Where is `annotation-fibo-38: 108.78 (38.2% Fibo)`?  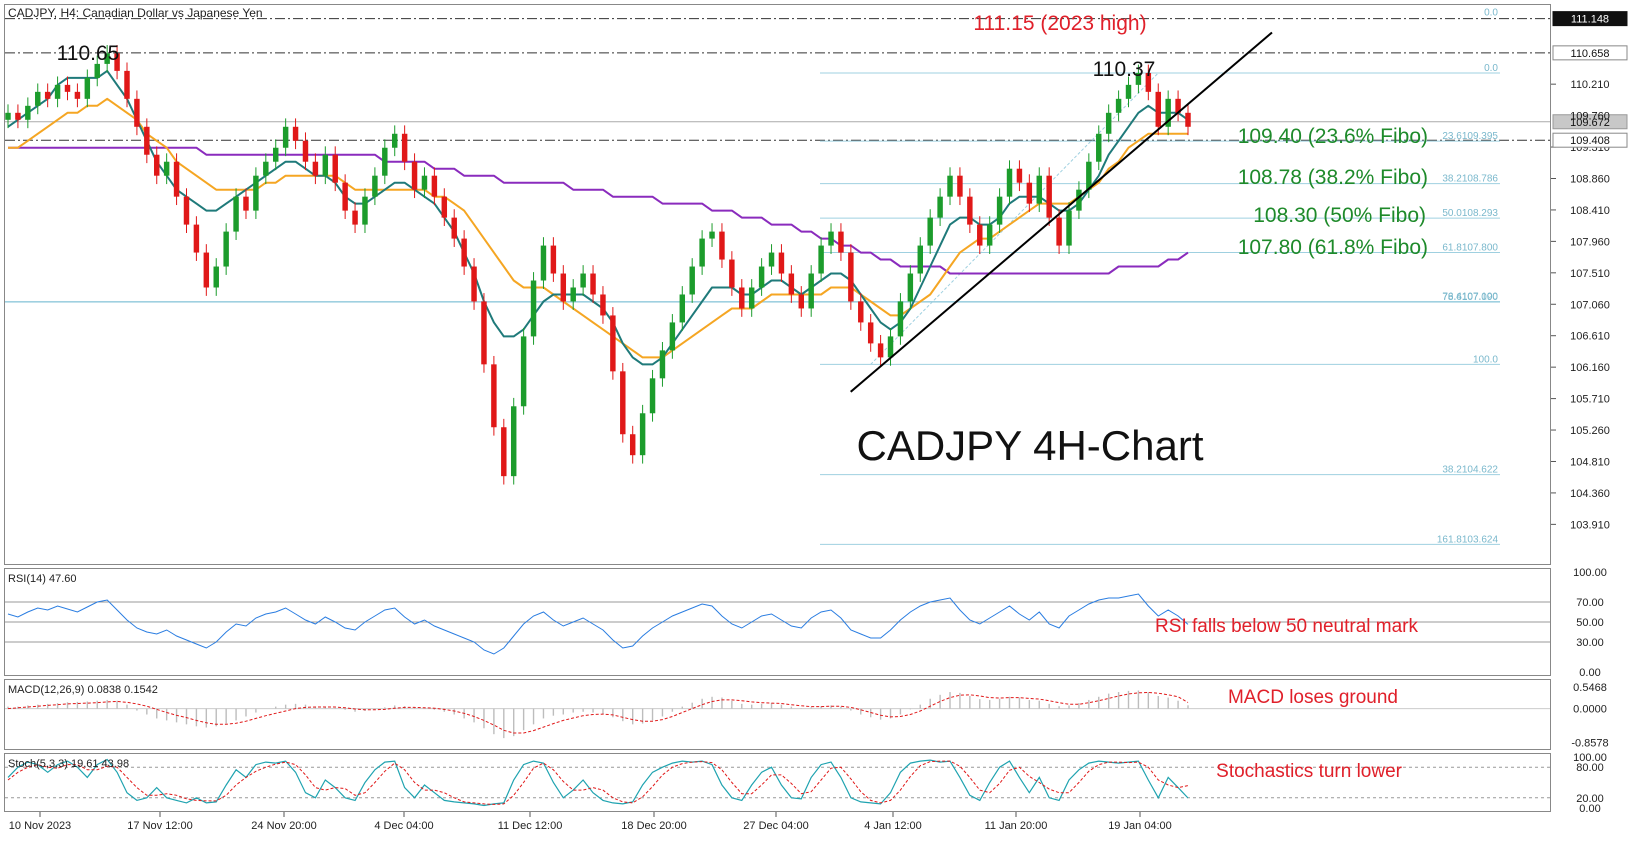 annotation-fibo-38: 108.78 (38.2% Fibo) is located at coordinates (1333, 177).